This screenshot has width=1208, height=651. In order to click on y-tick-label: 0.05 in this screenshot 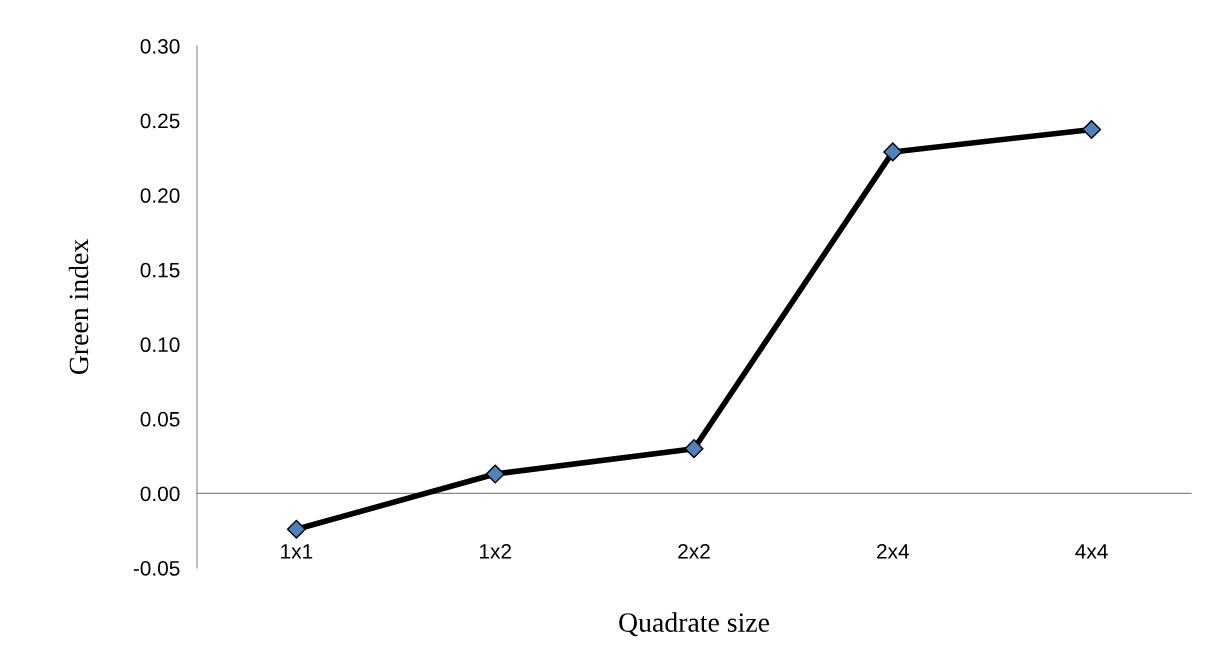, I will do `click(160, 419)`.